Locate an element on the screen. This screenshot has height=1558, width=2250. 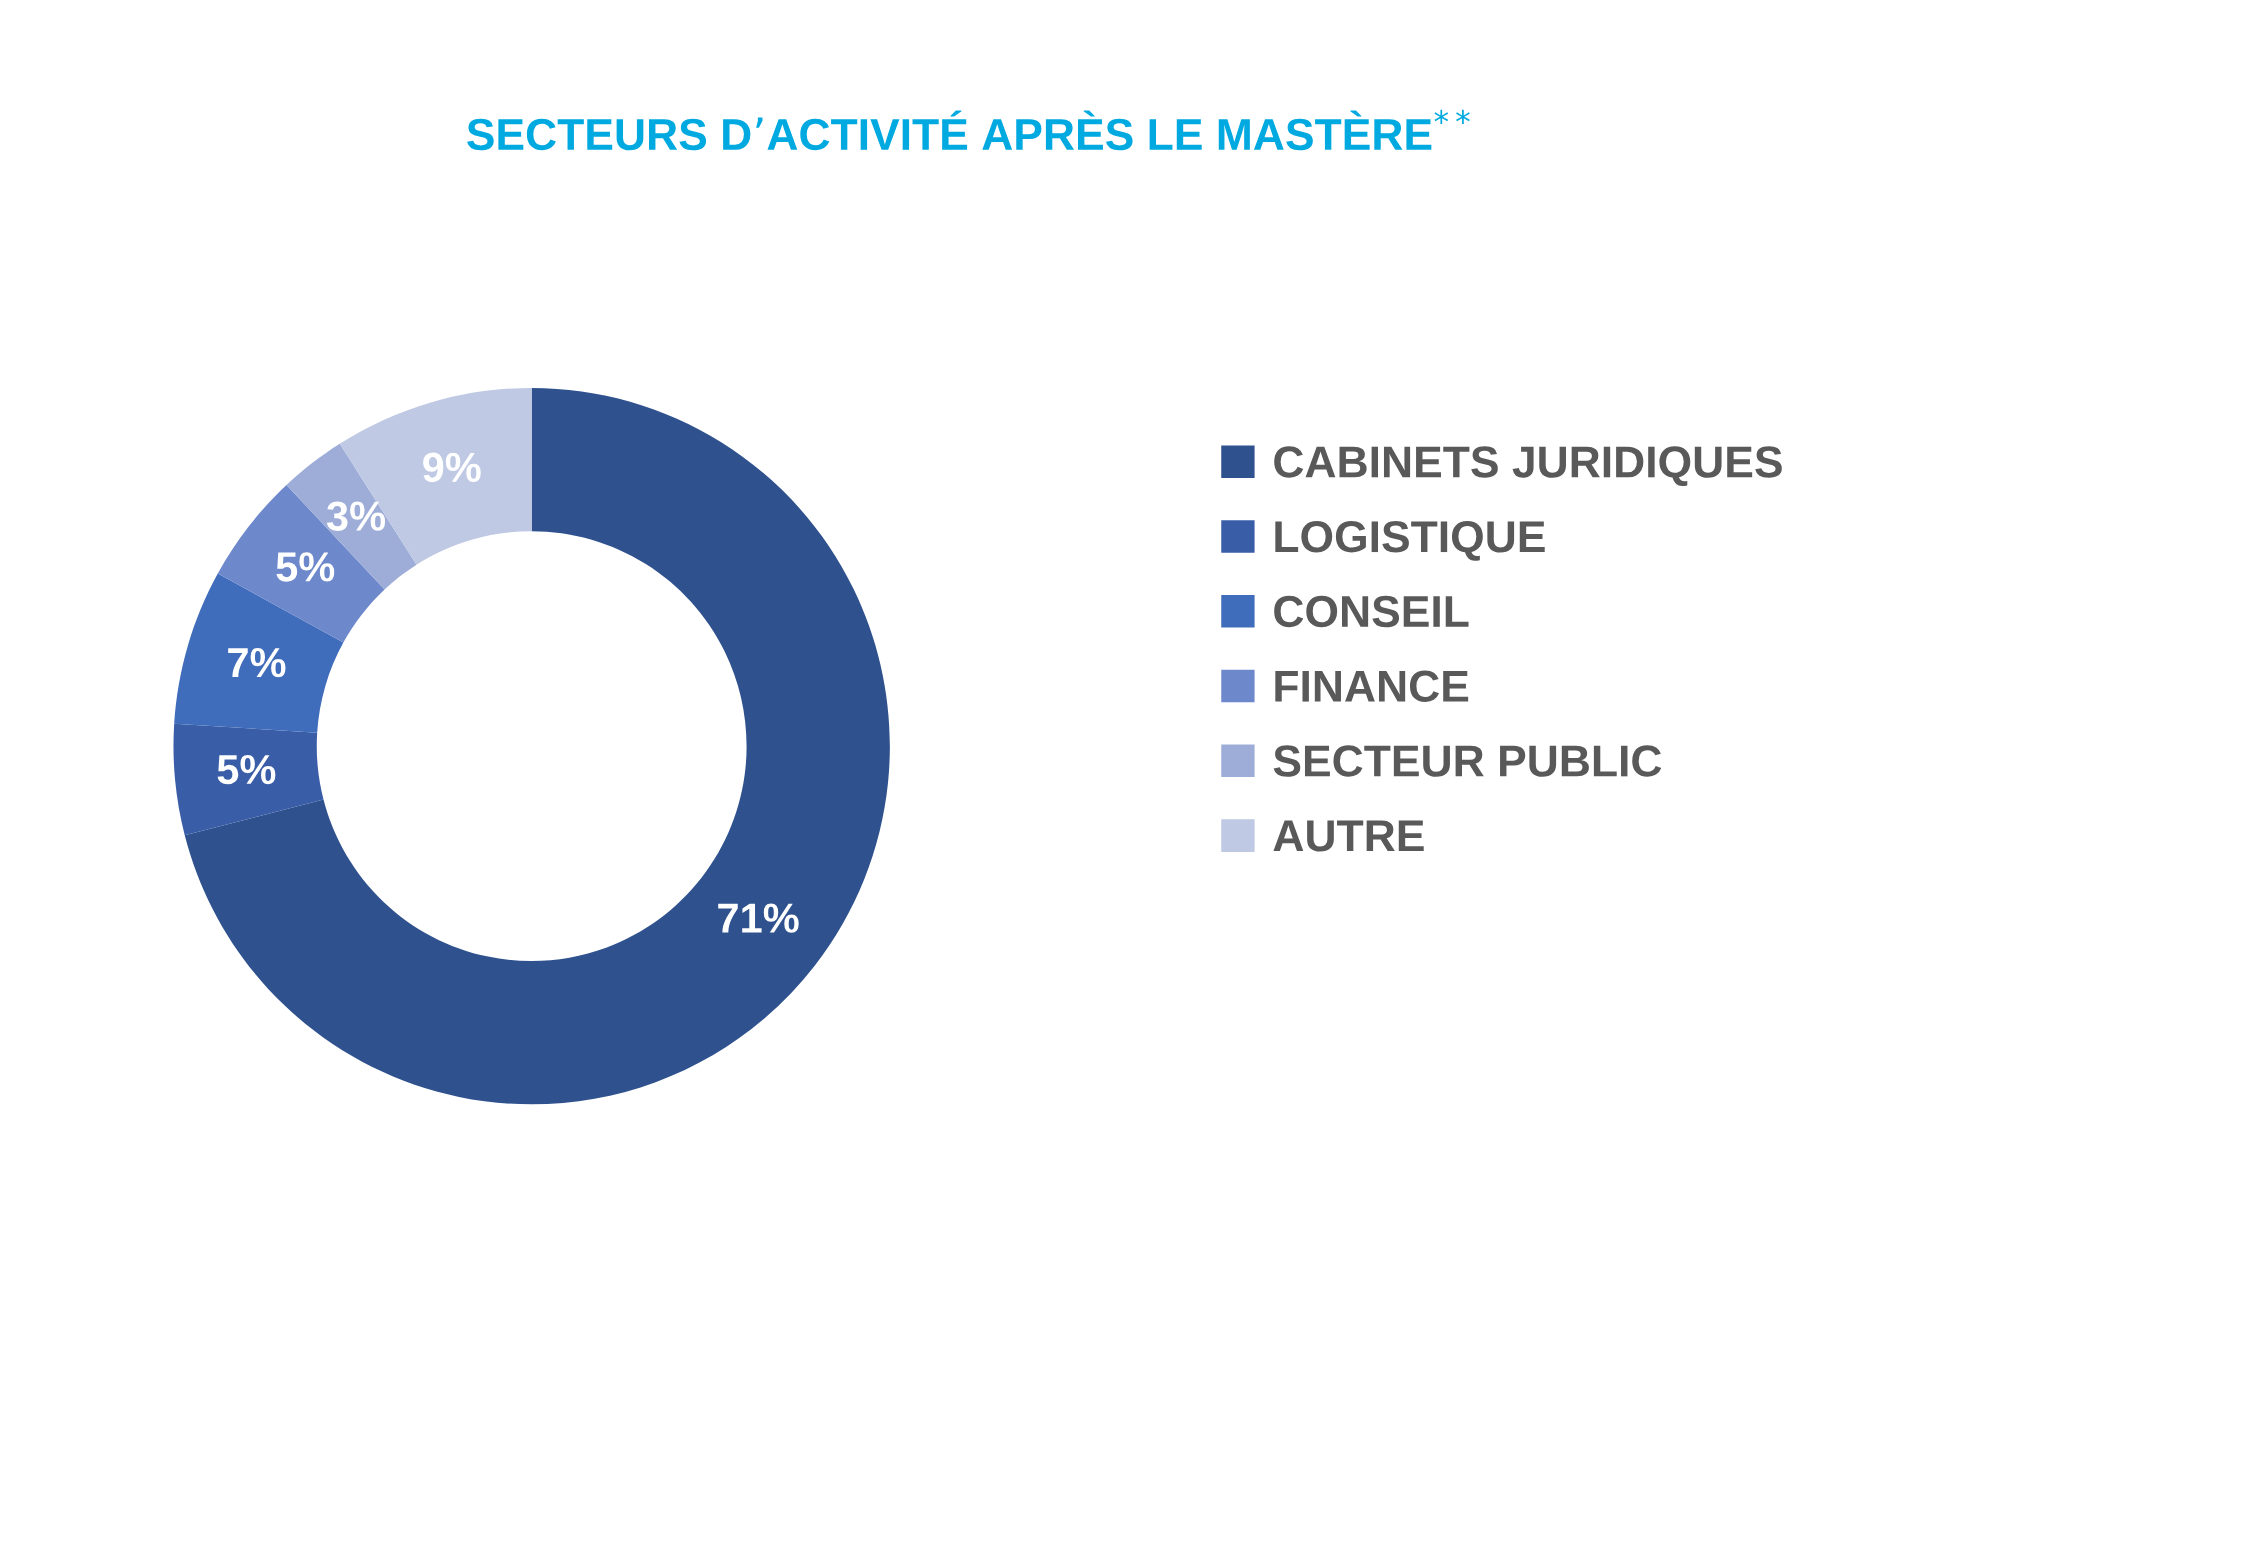
data-label: 3% is located at coordinates (356, 516).